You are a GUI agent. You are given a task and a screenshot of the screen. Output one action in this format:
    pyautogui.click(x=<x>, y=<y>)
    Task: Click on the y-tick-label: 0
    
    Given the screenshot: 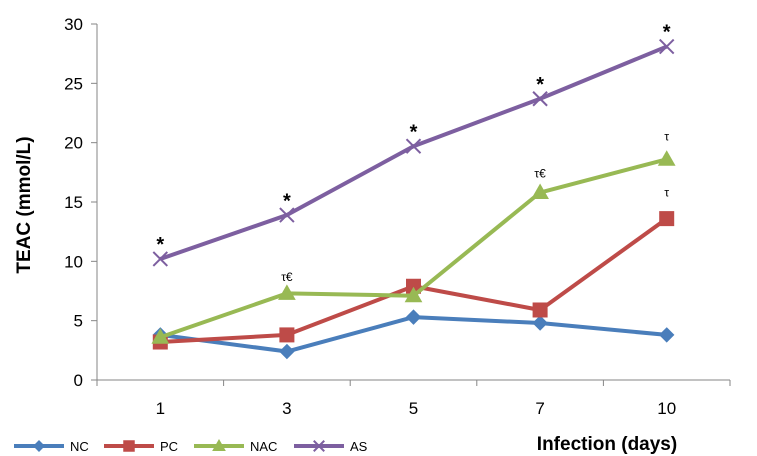 What is the action you would take?
    pyautogui.click(x=78, y=380)
    